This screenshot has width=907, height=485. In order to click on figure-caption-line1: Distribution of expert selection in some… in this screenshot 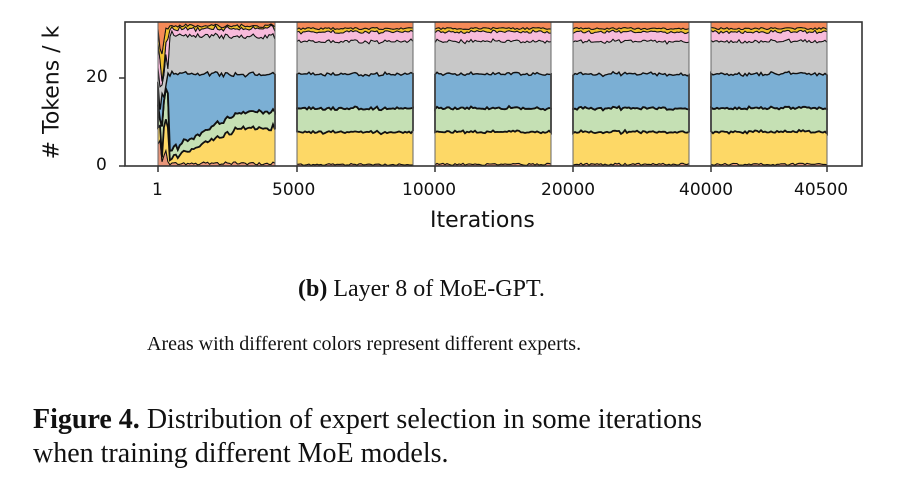, I will do `click(421, 419)`.